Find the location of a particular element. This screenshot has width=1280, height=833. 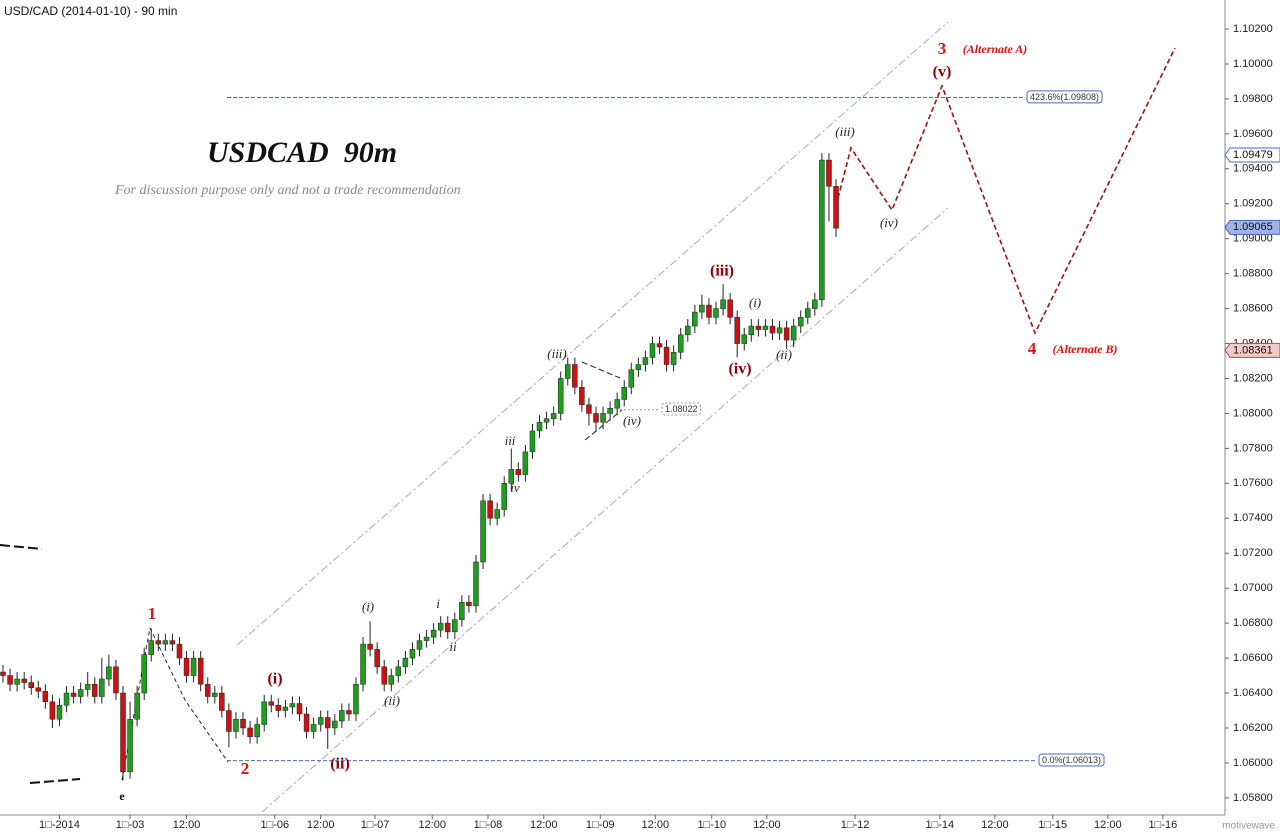

wave-label: iii is located at coordinates (510, 440).